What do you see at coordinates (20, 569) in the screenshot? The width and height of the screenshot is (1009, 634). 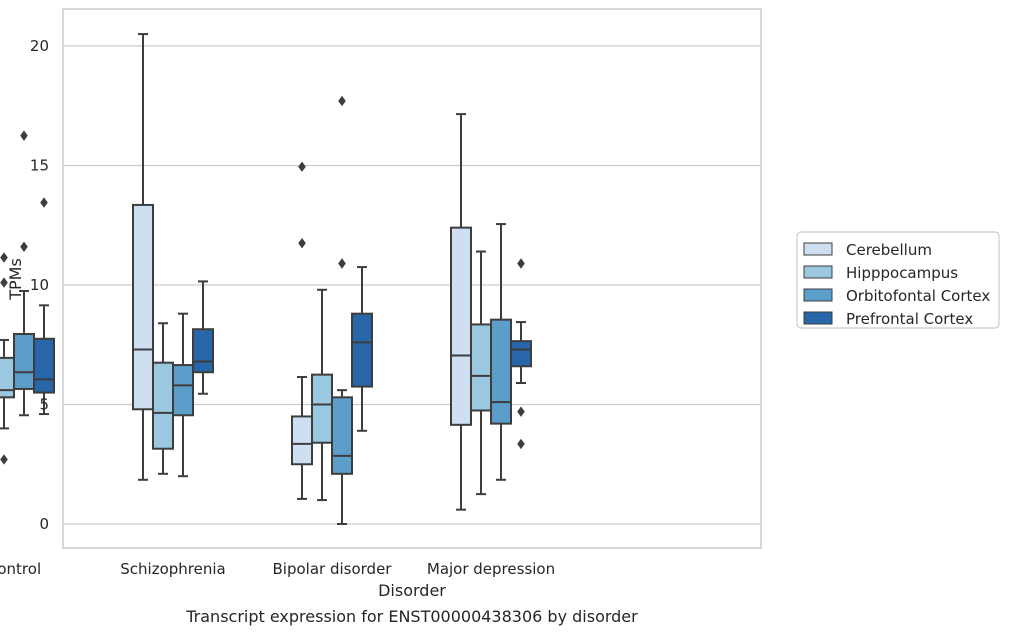 I see `x-tick-label: Control` at bounding box center [20, 569].